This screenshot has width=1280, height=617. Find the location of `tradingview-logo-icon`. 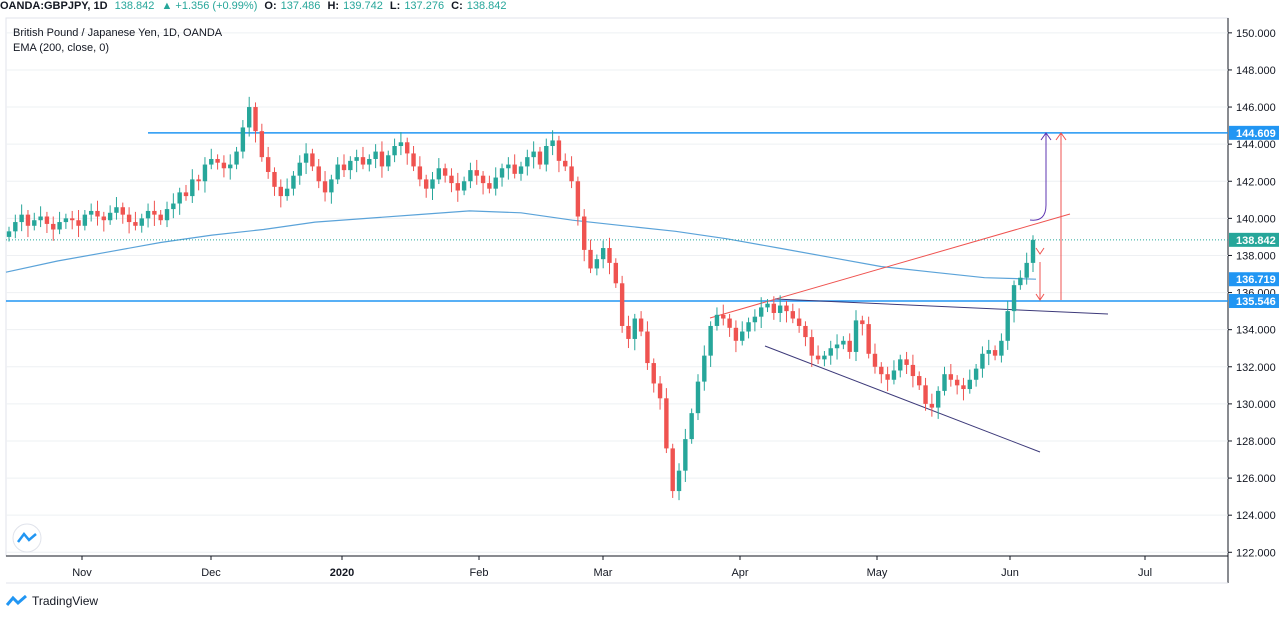

tradingview-logo-icon is located at coordinates (16, 600).